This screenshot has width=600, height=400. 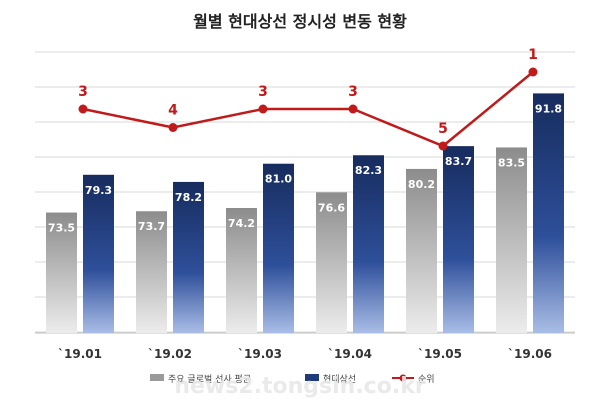 What do you see at coordinates (98, 190) in the screenshot?
I see `bar-value-label: 79.3` at bounding box center [98, 190].